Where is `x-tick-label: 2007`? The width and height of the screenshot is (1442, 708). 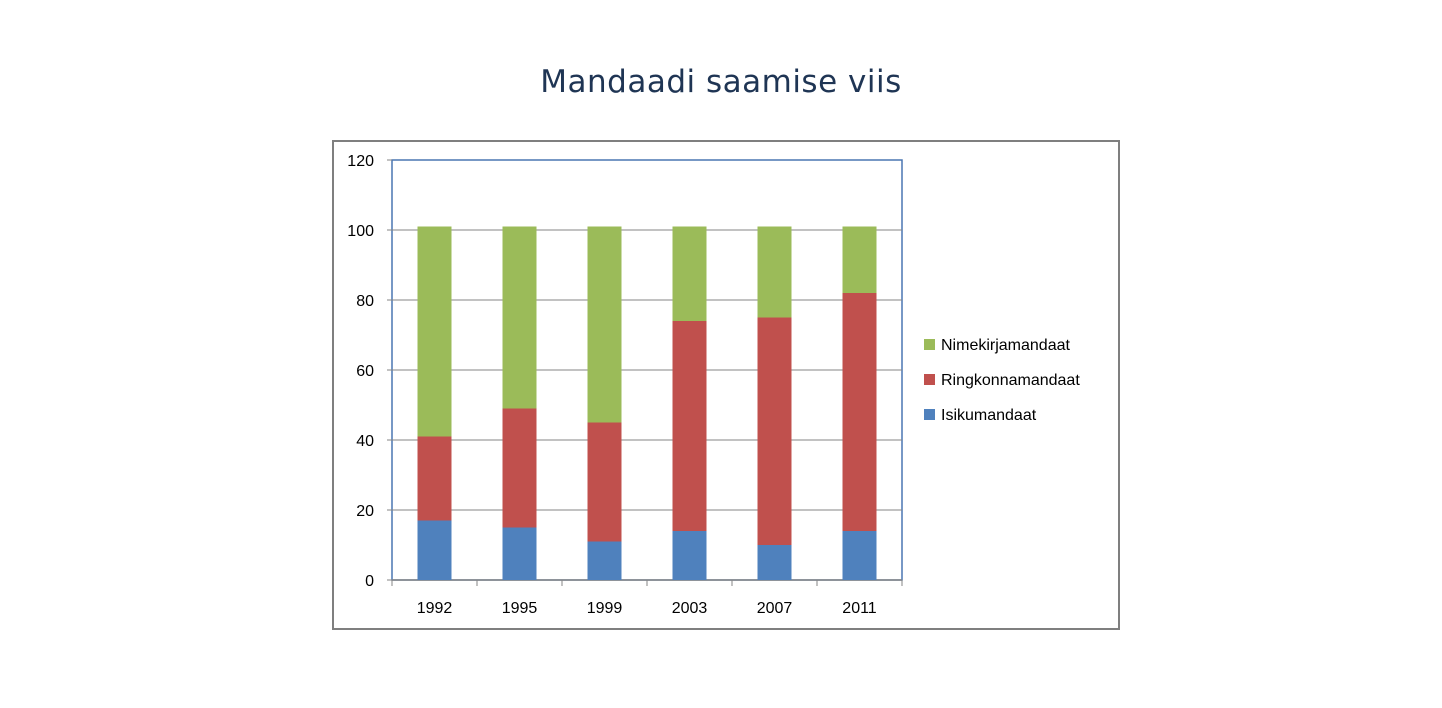 x-tick-label: 2007 is located at coordinates (775, 608).